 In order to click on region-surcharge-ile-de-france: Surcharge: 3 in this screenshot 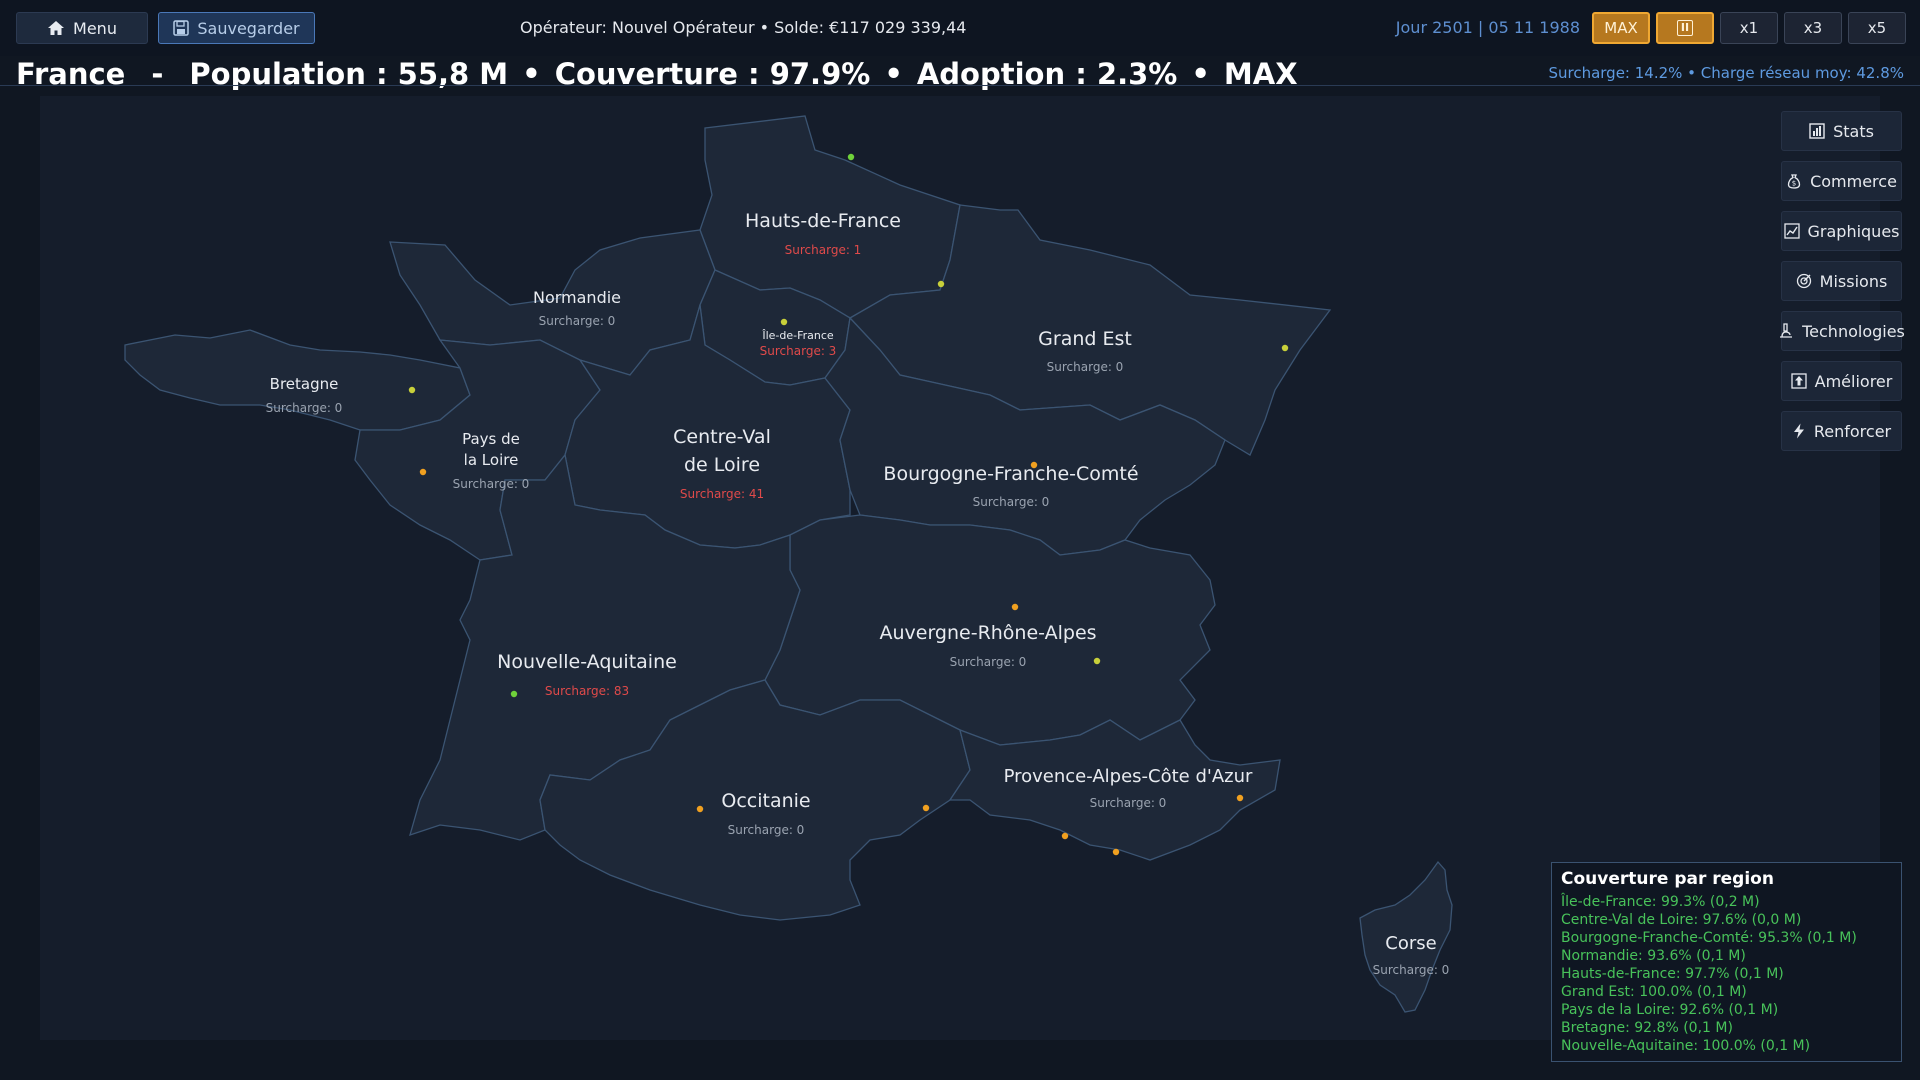, I will do `click(798, 351)`.